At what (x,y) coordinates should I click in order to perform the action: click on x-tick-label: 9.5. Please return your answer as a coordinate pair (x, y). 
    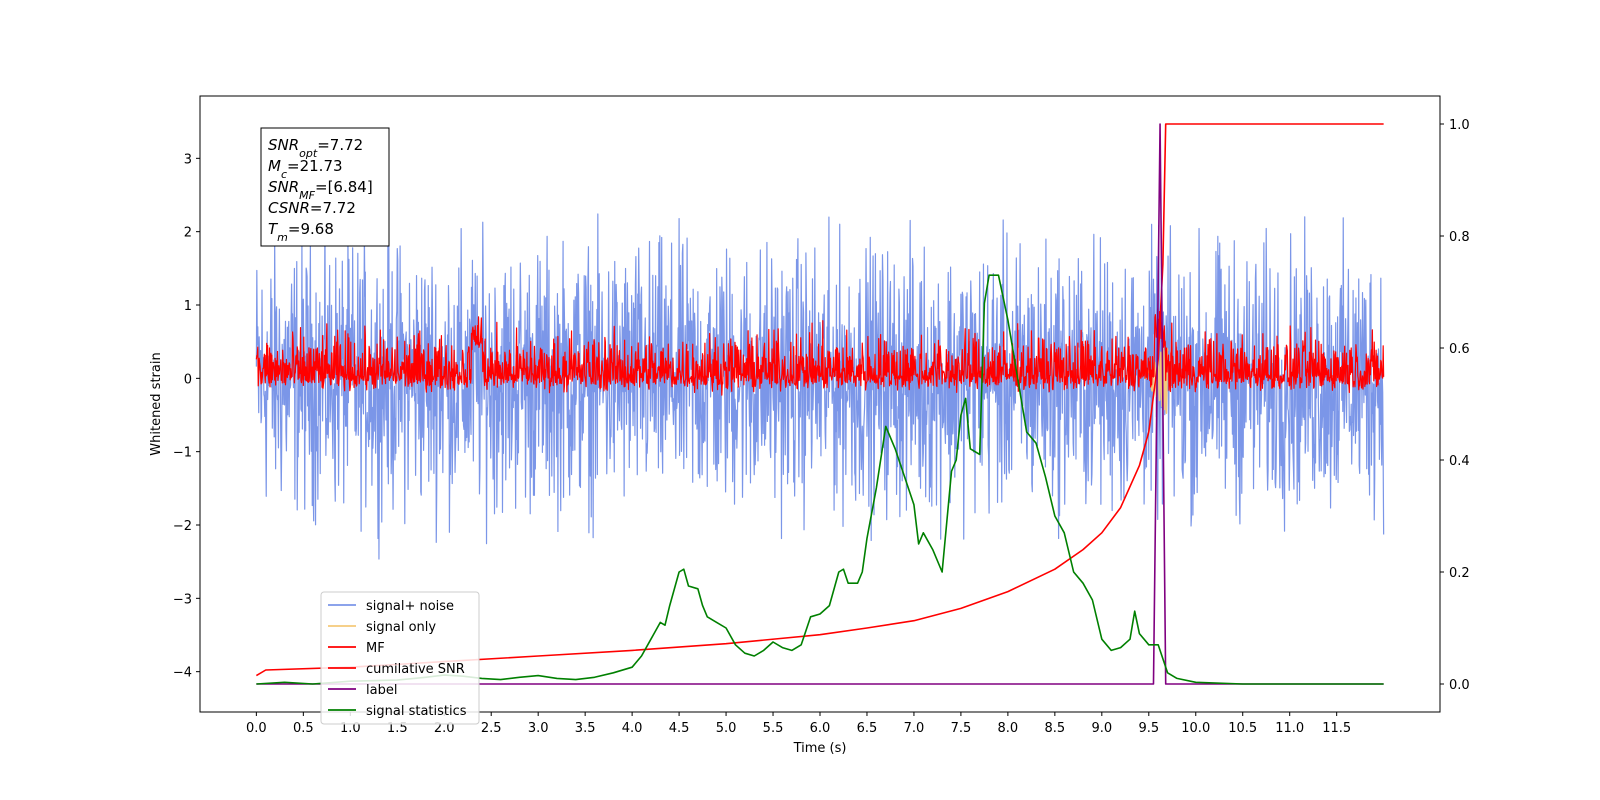
    Looking at the image, I should click on (1148, 728).